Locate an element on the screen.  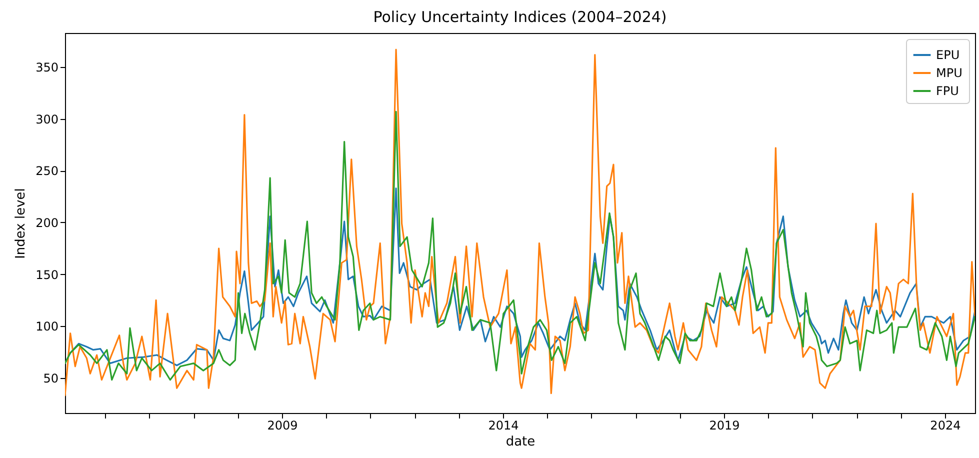
x-axis-title: date is located at coordinates (521, 442).